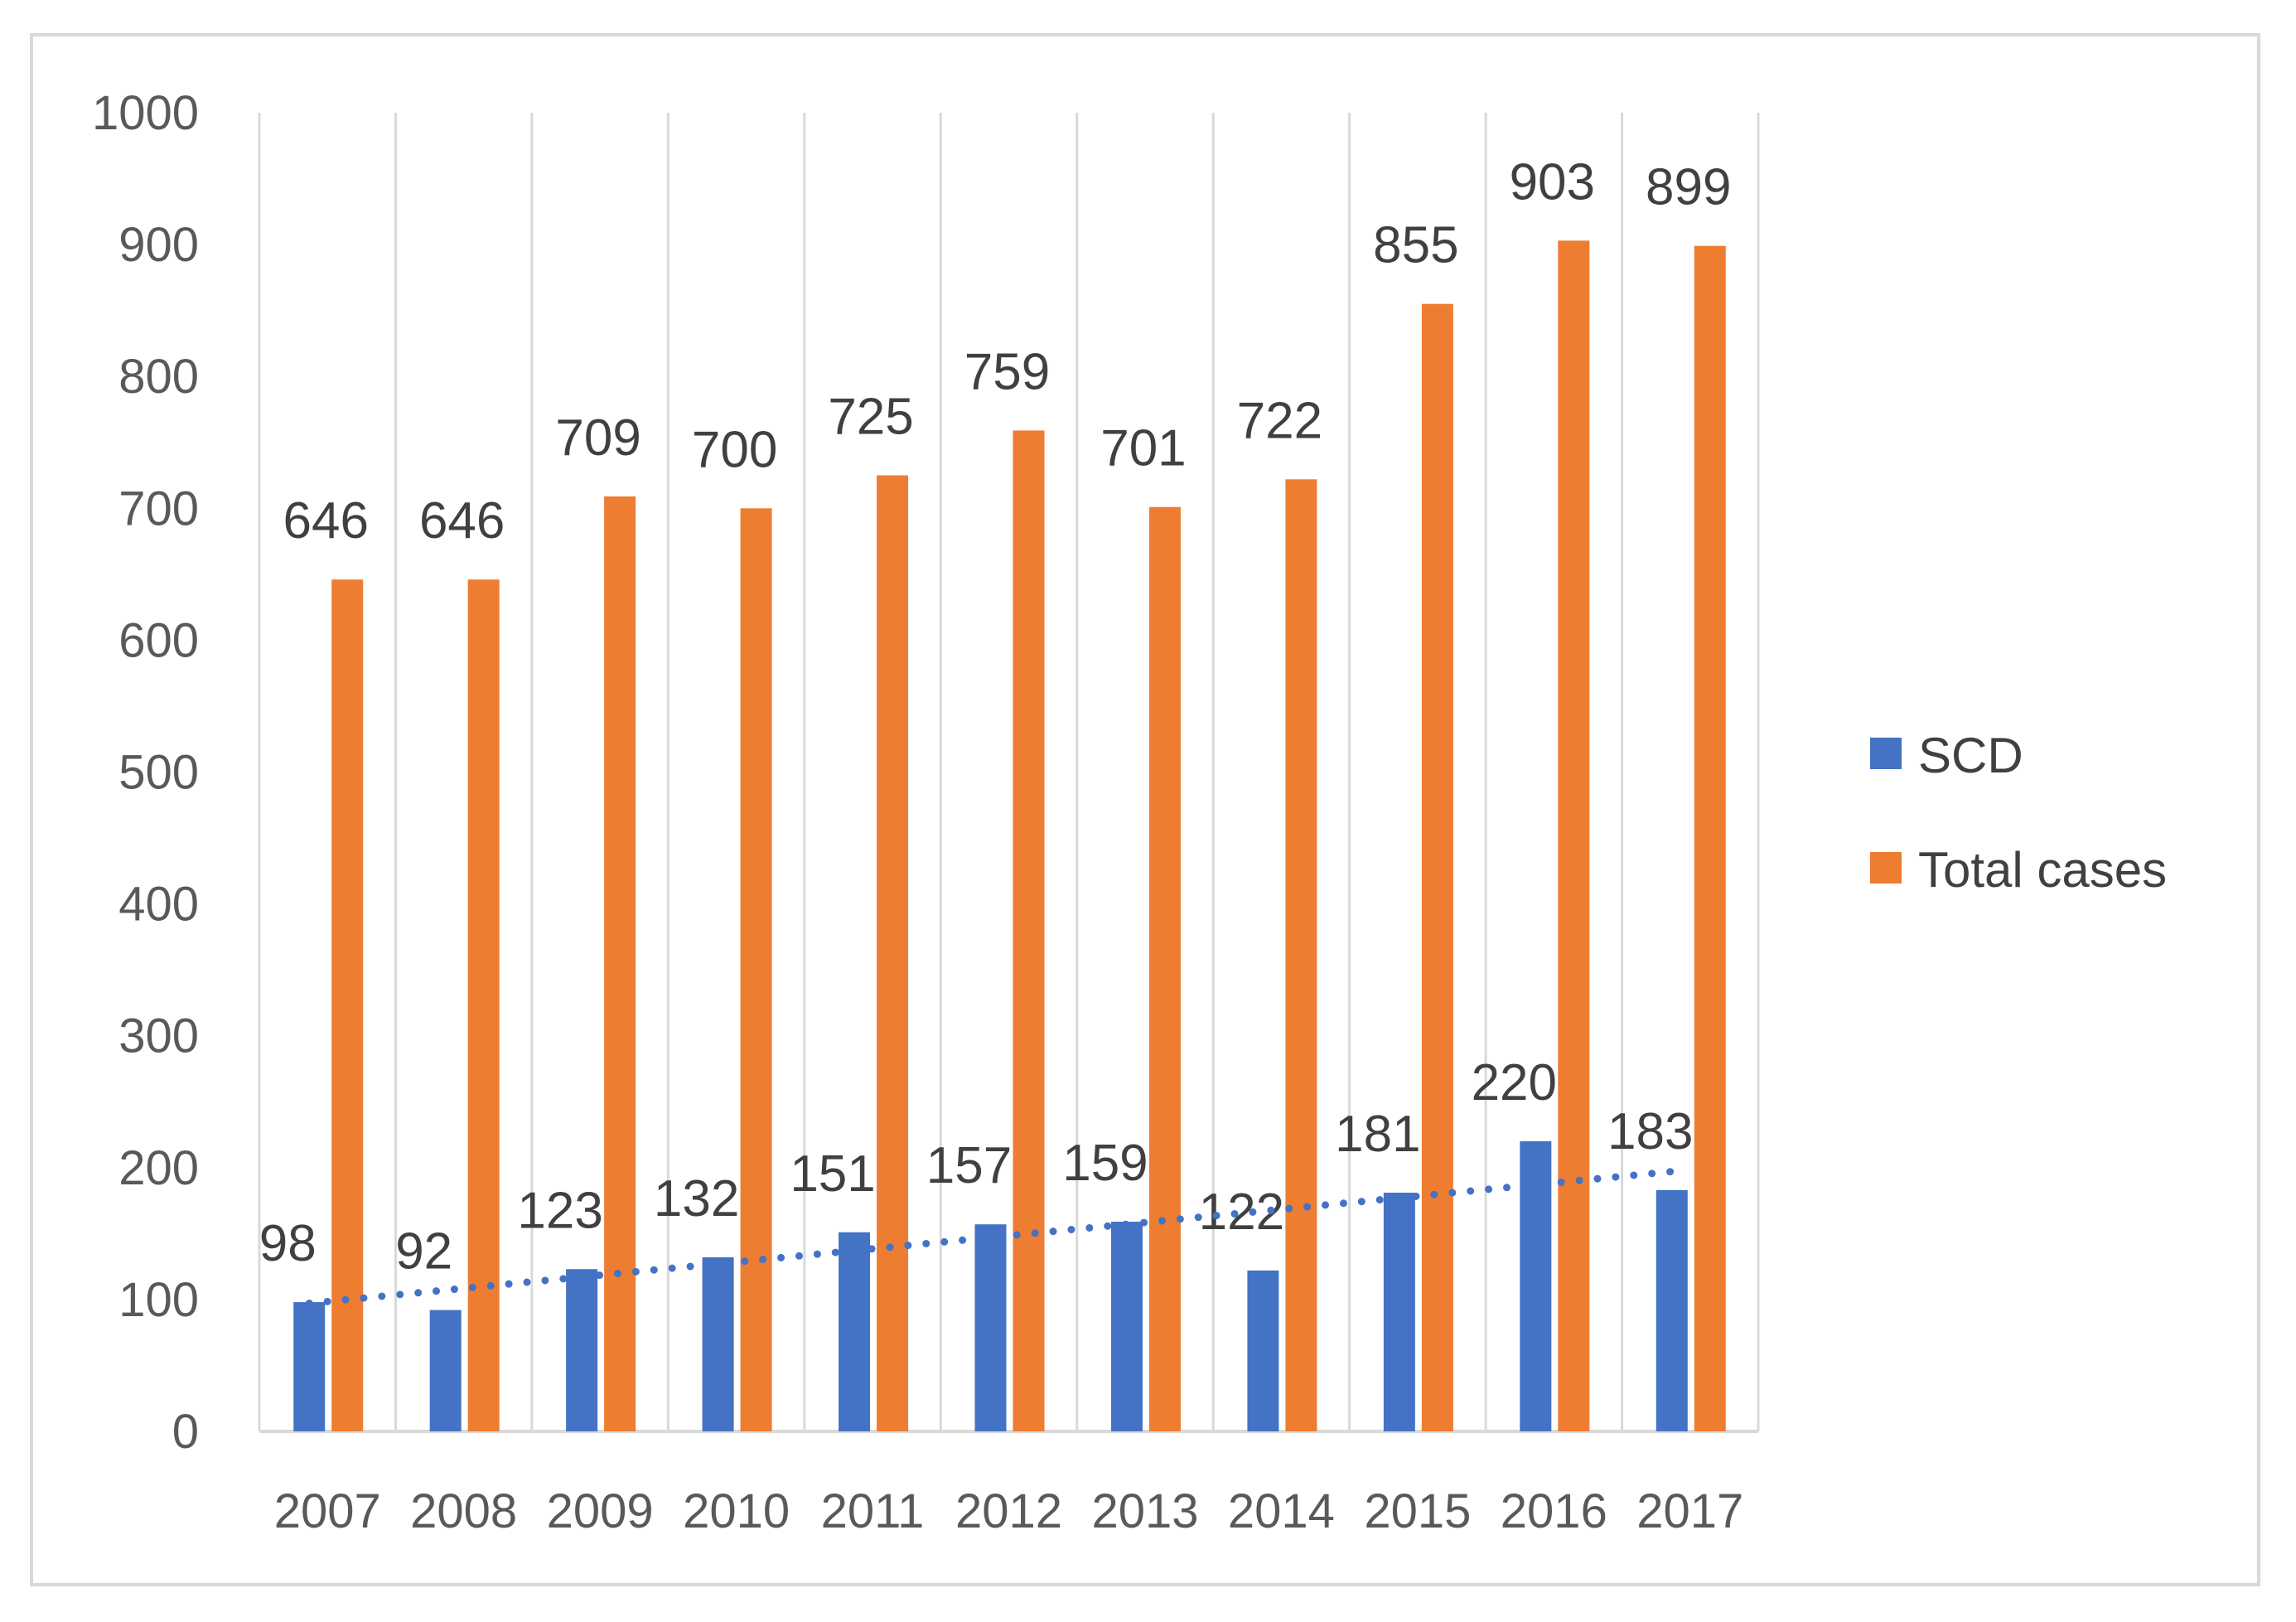 The image size is (2296, 1622). Describe the element at coordinates (158, 1036) in the screenshot. I see `y-tick-label: 300` at that location.